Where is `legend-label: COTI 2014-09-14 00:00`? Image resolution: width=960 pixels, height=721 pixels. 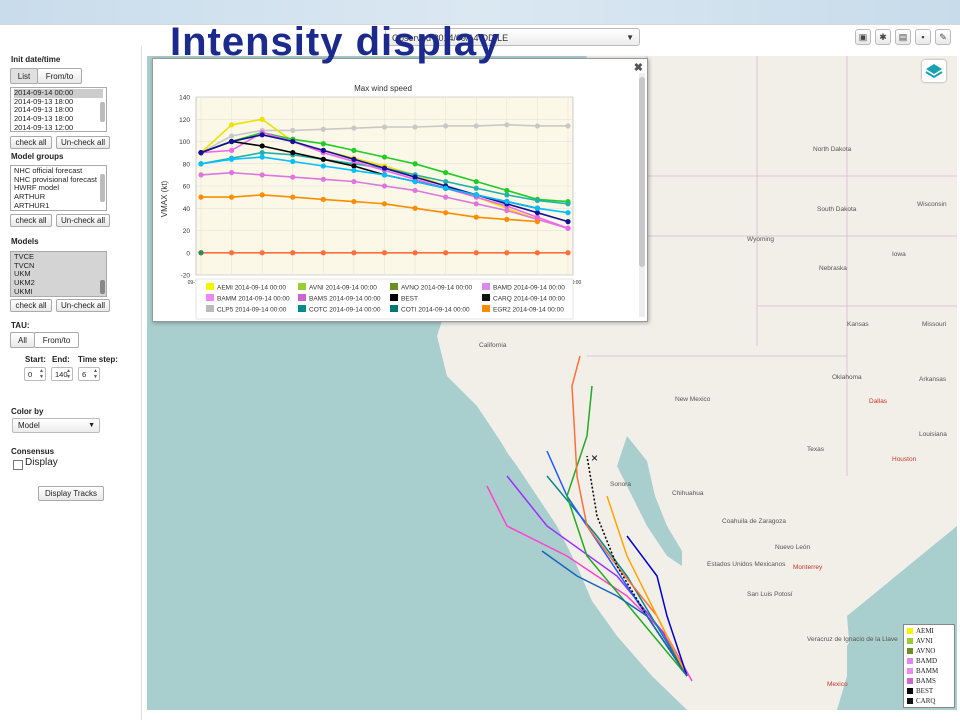 legend-label: COTI 2014-09-14 00:00 is located at coordinates (435, 310).